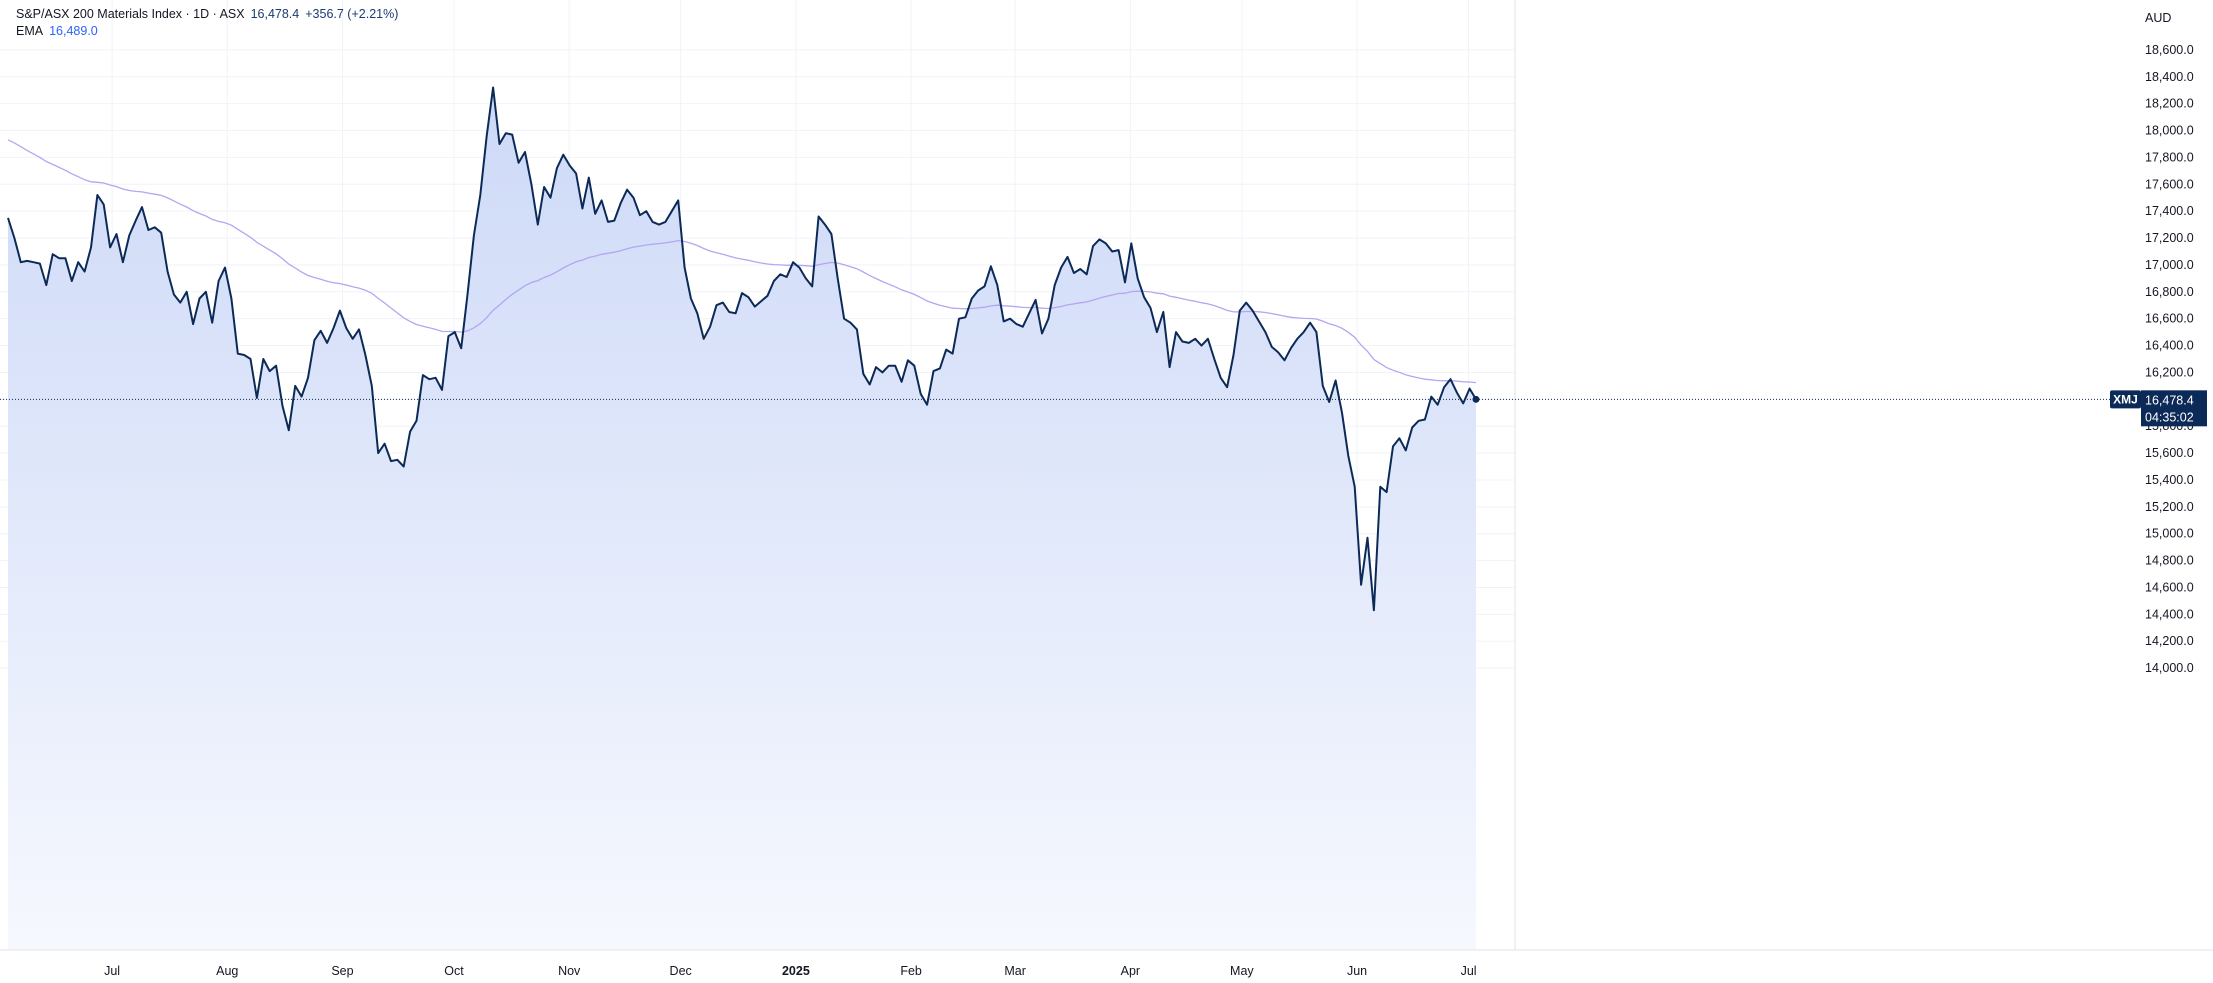 Image resolution: width=2213 pixels, height=983 pixels. What do you see at coordinates (1015, 971) in the screenshot?
I see `x-tick-label: Mar` at bounding box center [1015, 971].